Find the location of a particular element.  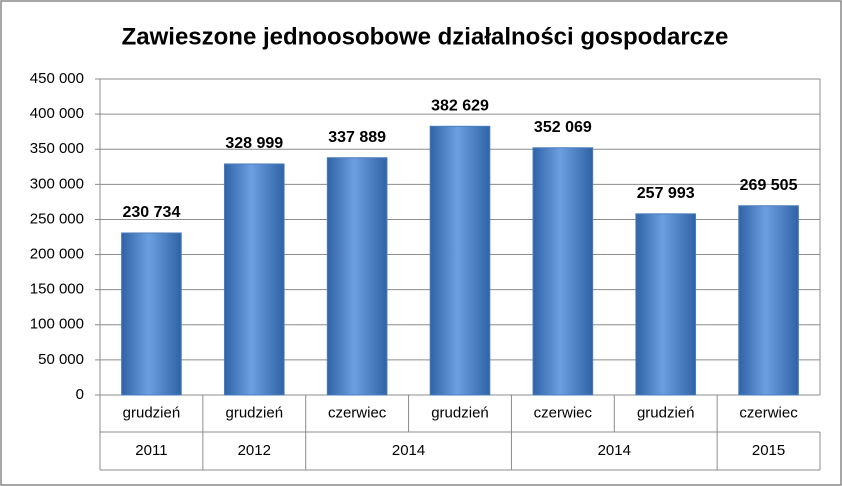

group-label: 2012 is located at coordinates (254, 450).